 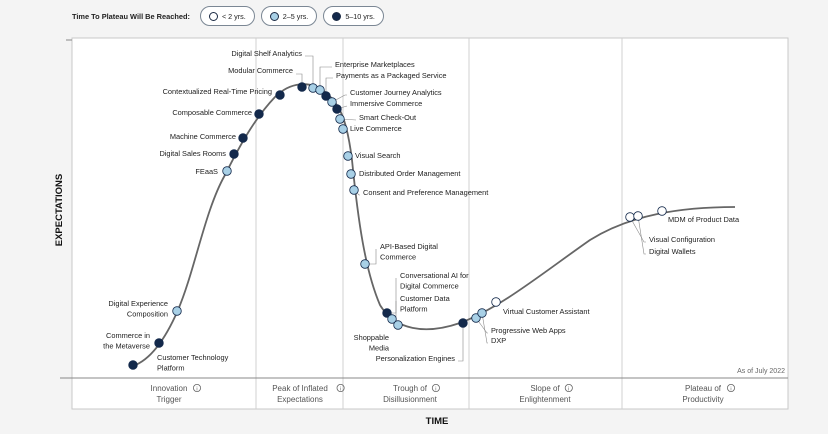 What do you see at coordinates (416, 358) in the screenshot?
I see `innovation-label: Personalization Engines` at bounding box center [416, 358].